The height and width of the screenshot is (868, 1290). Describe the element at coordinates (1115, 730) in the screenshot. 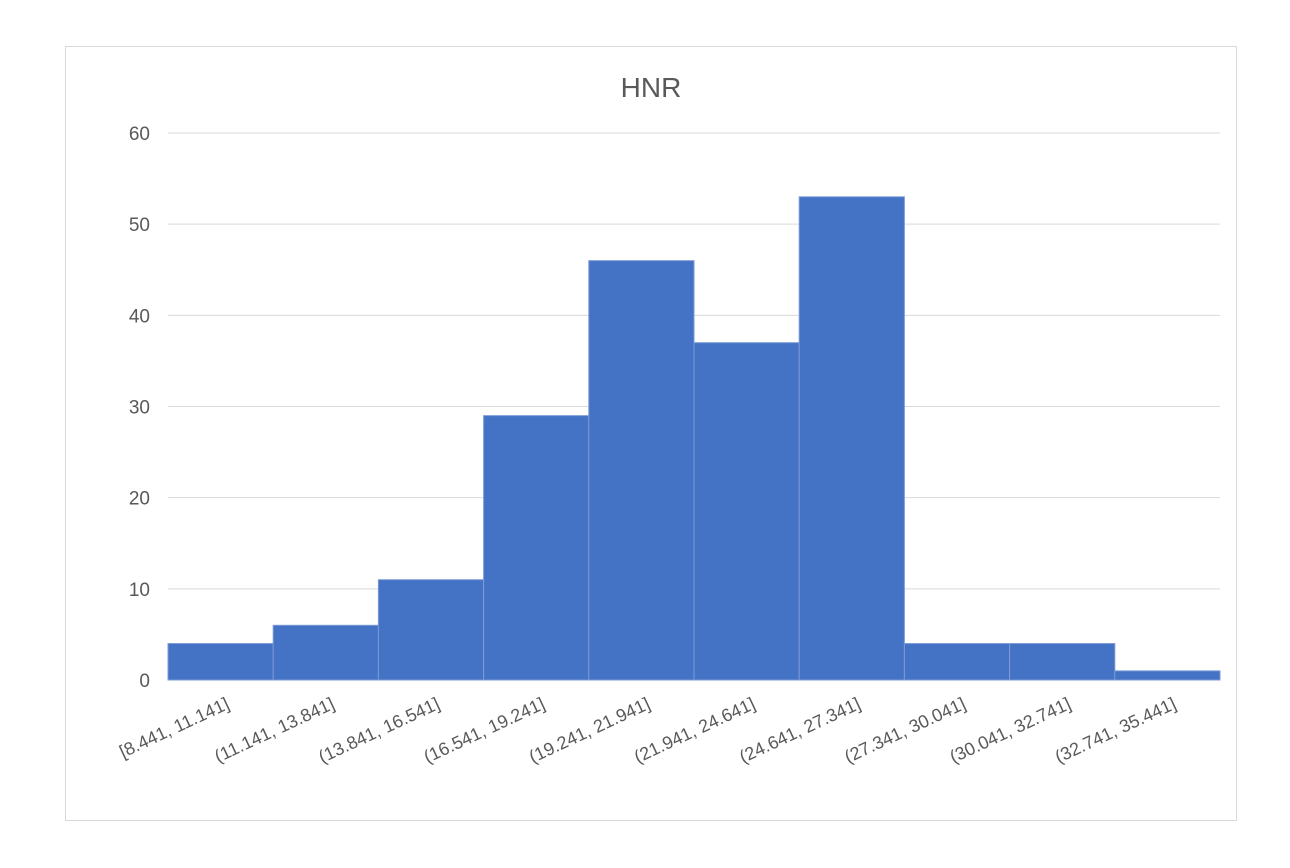

I see `x-tick-label: (32.741, 35.441]` at that location.